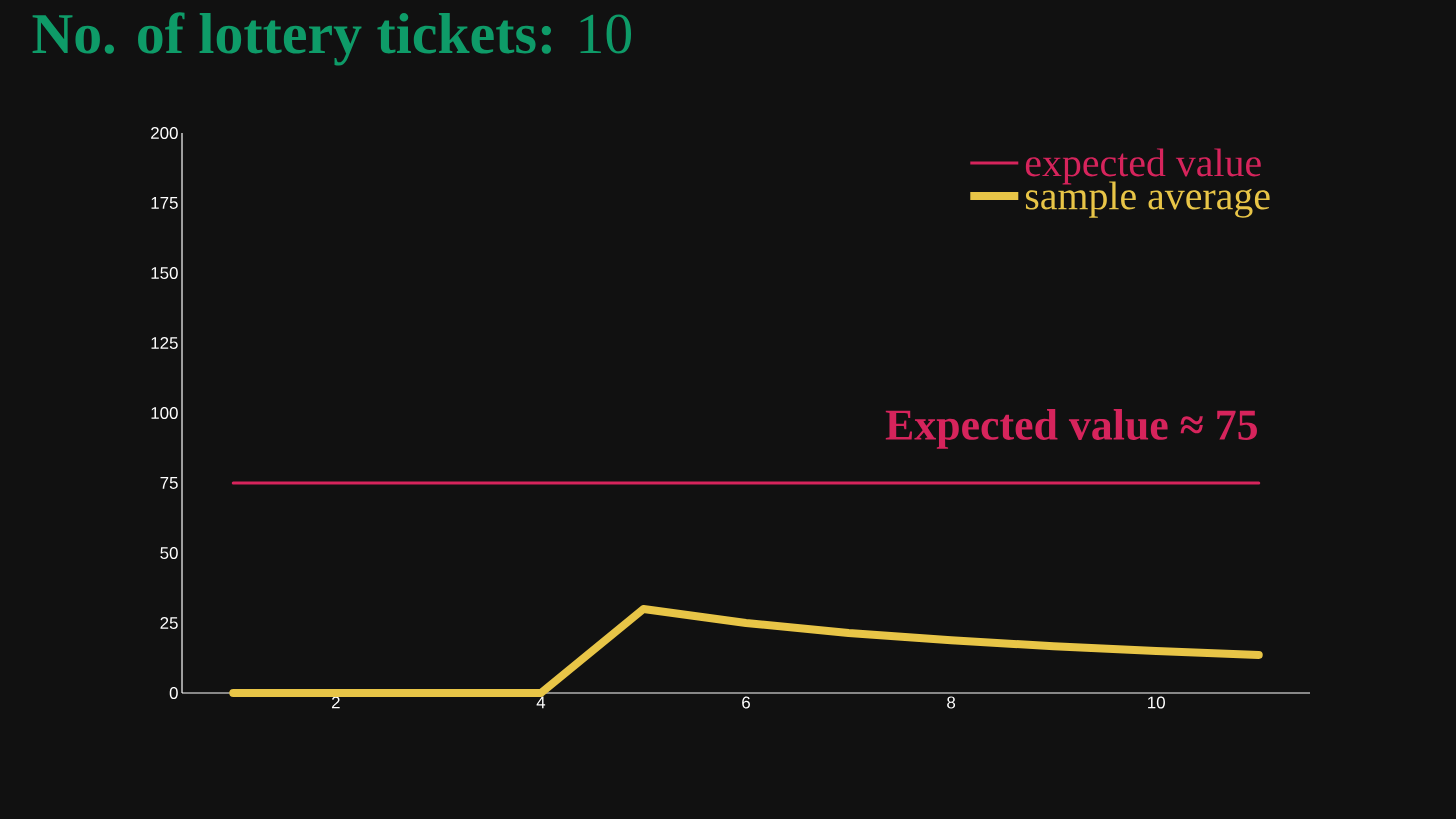 The width and height of the screenshot is (1456, 819). I want to click on x-tick-label: 4, so click(541, 702).